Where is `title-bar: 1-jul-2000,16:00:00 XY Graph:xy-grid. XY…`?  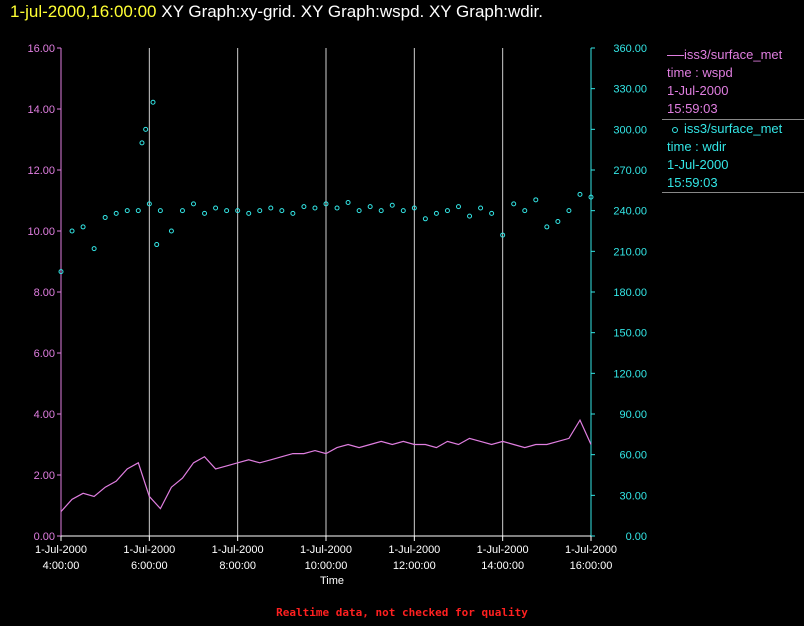 title-bar: 1-jul-2000,16:00:00 XY Graph:xy-grid. XY… is located at coordinates (276, 12).